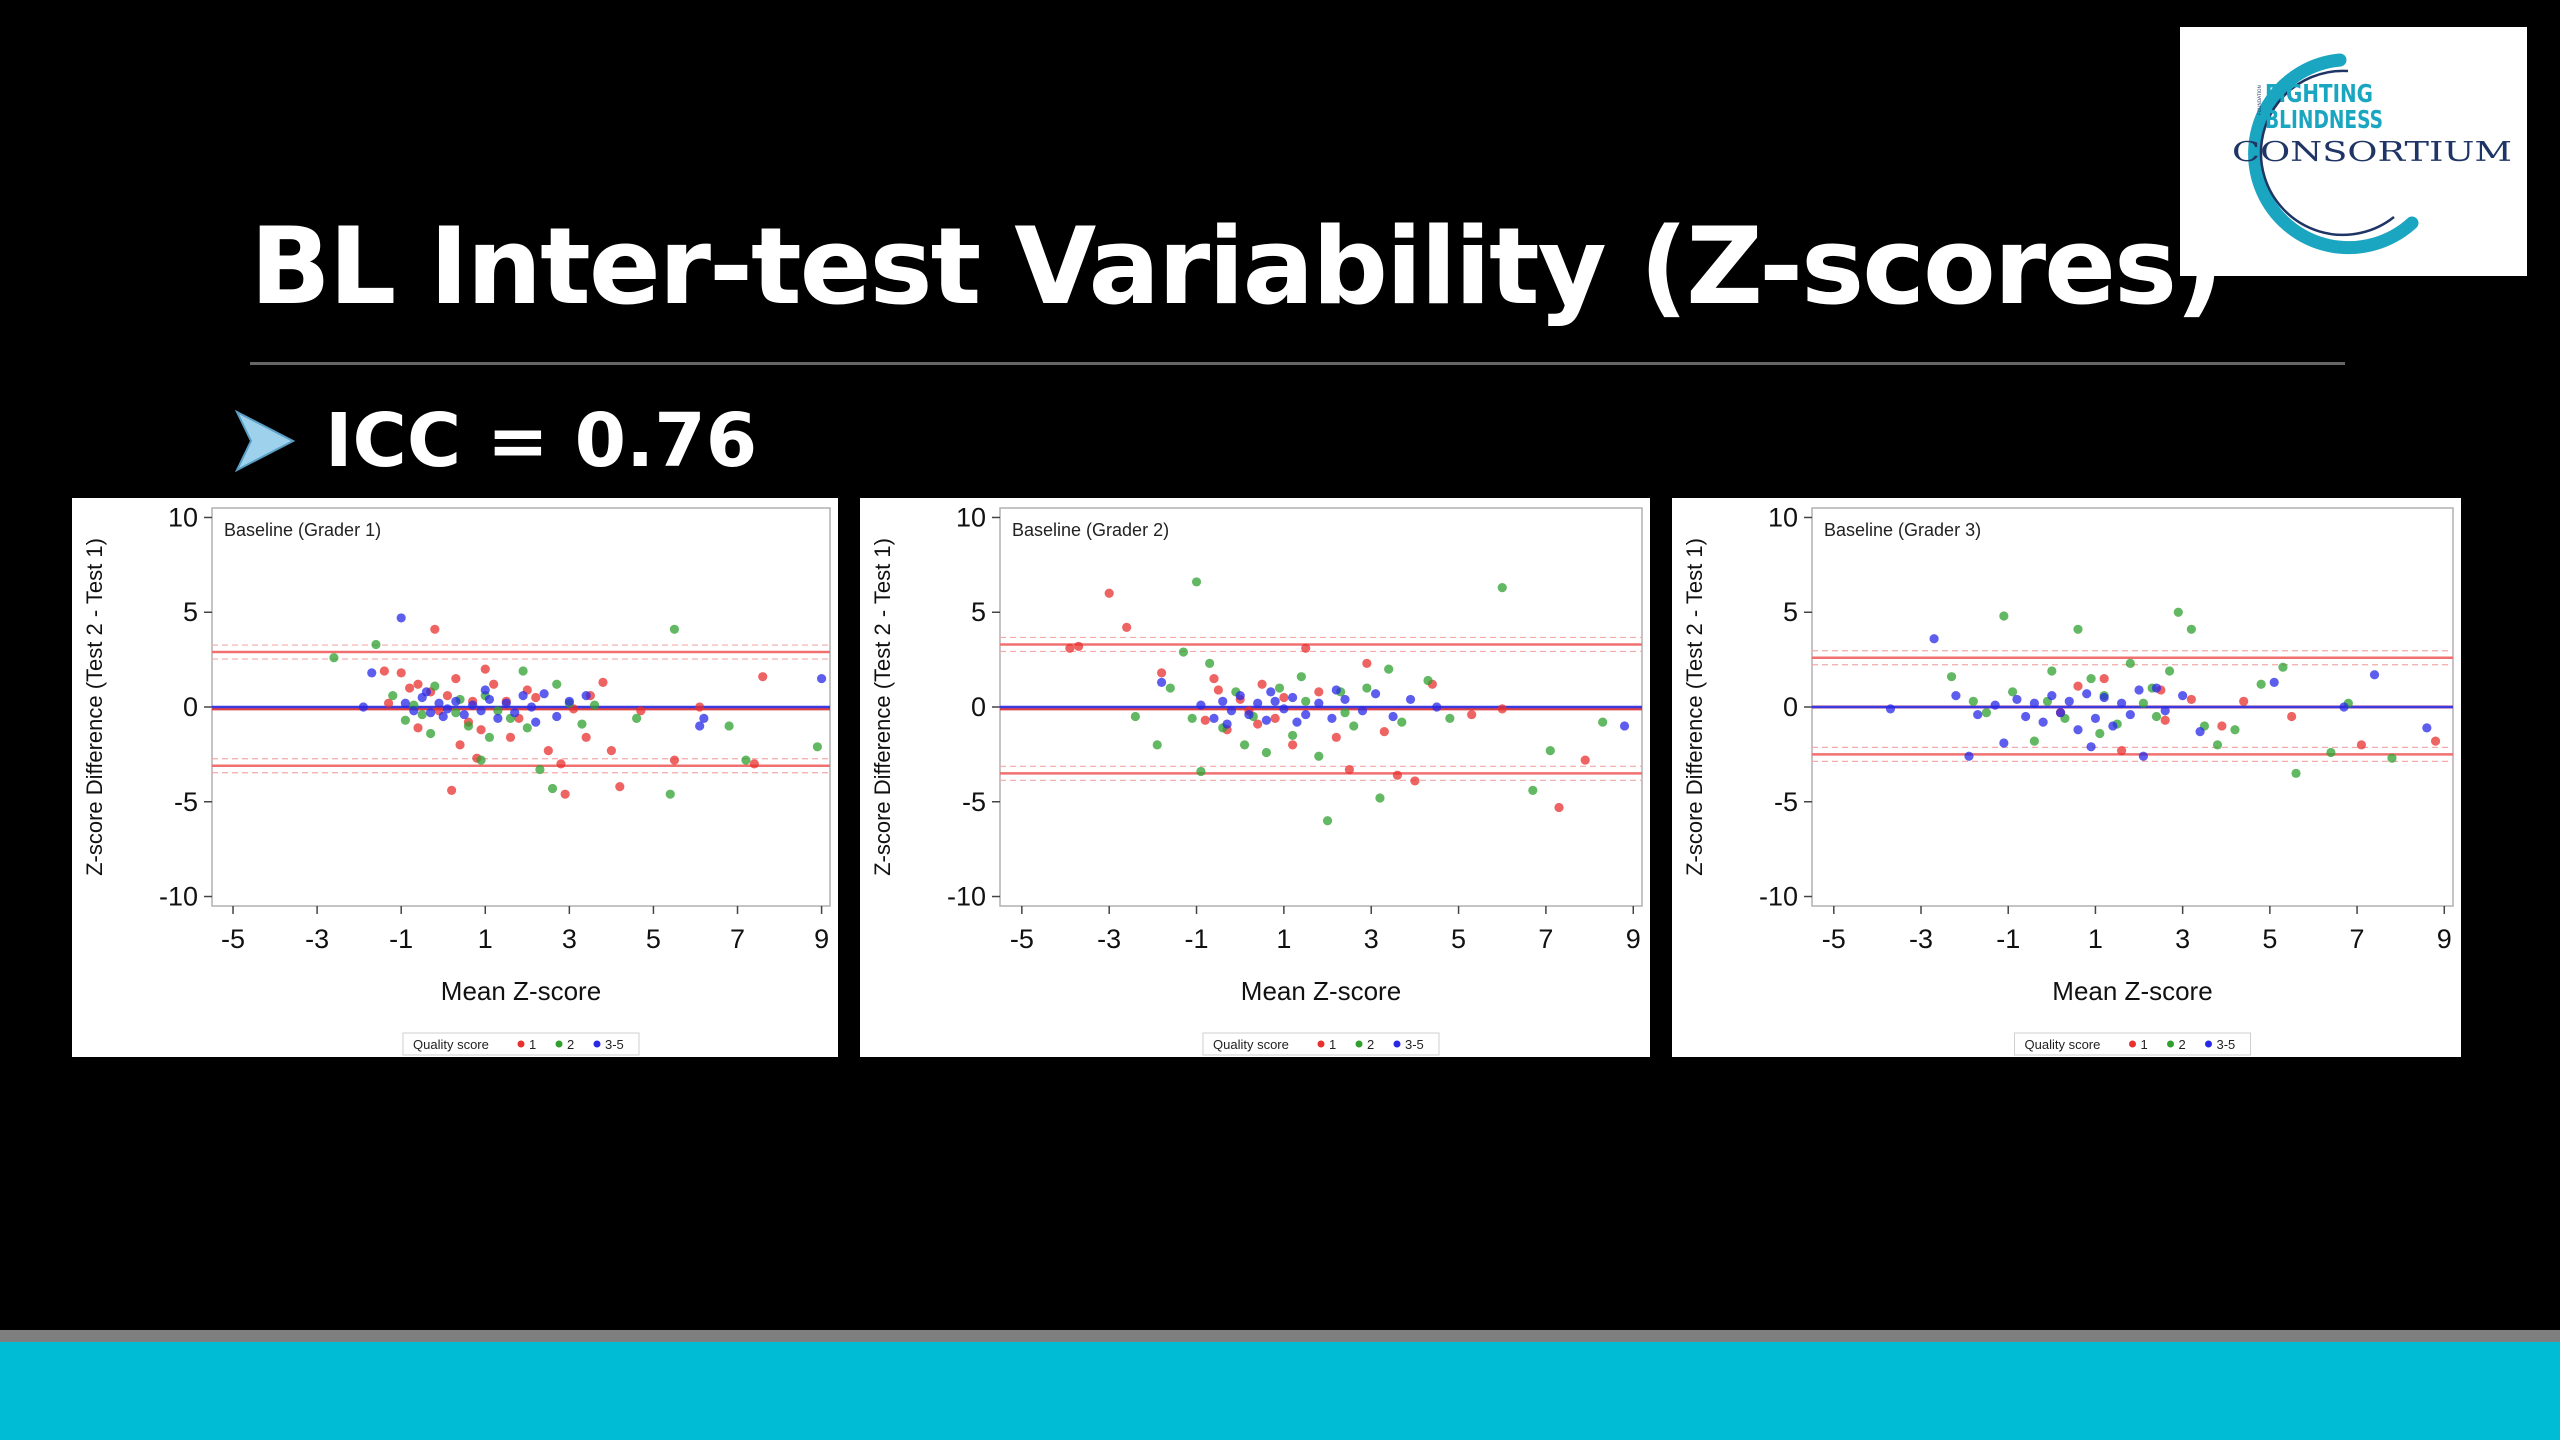 This screenshot has height=1440, width=2560. I want to click on x-tick-label: 1, so click(1283, 939).